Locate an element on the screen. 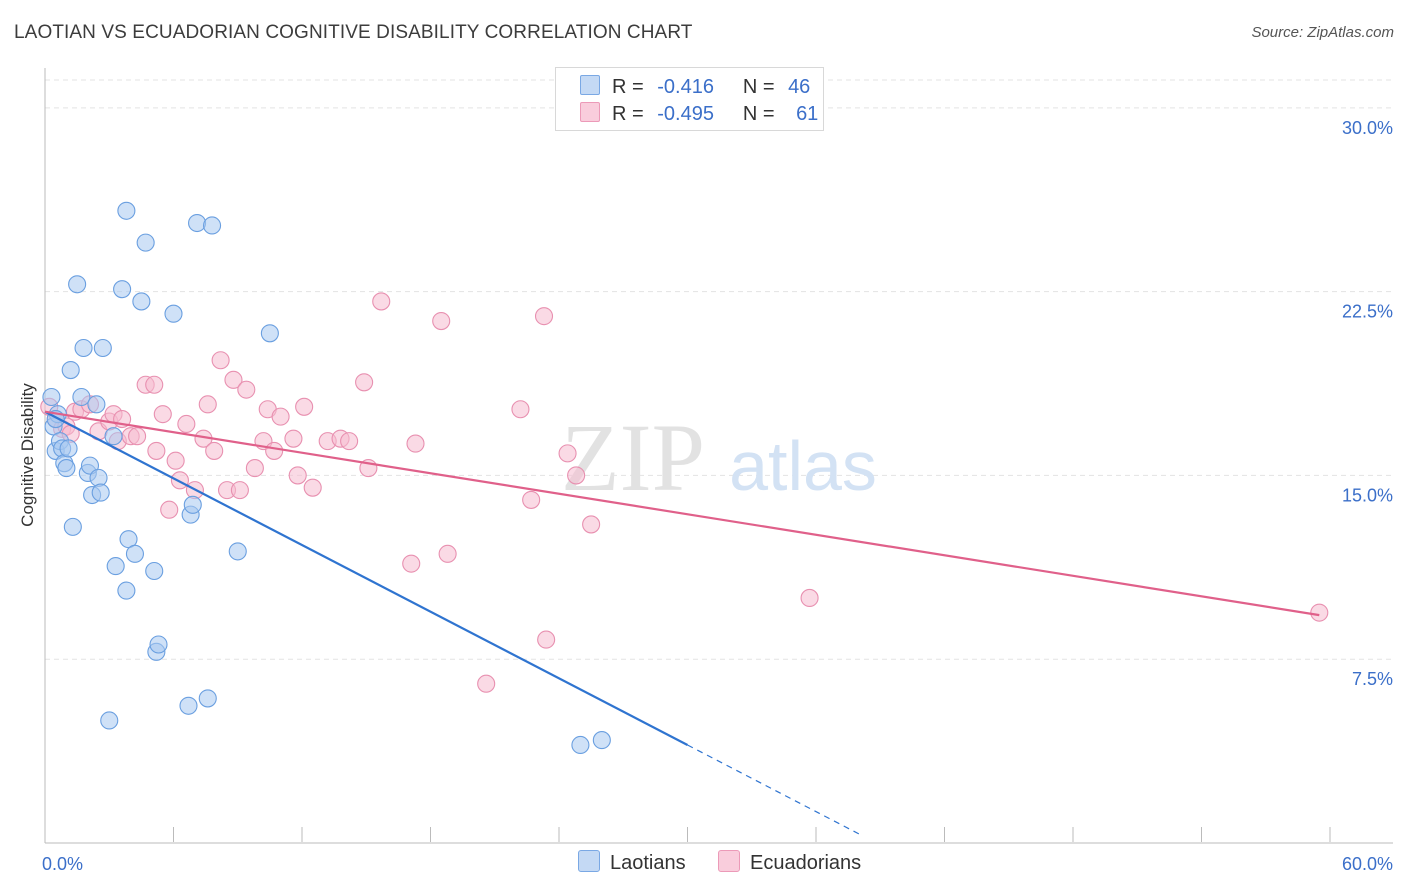 The image size is (1406, 892). legend-row-ecuadorian: R = -0.495 N = 61 is located at coordinates (699, 114).